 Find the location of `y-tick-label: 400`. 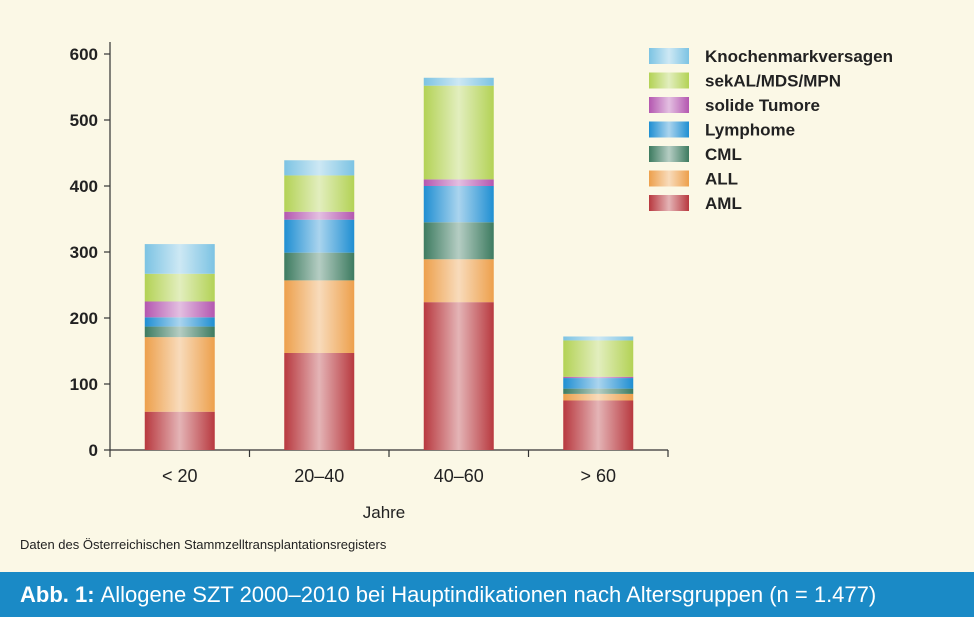

y-tick-label: 400 is located at coordinates (84, 186).